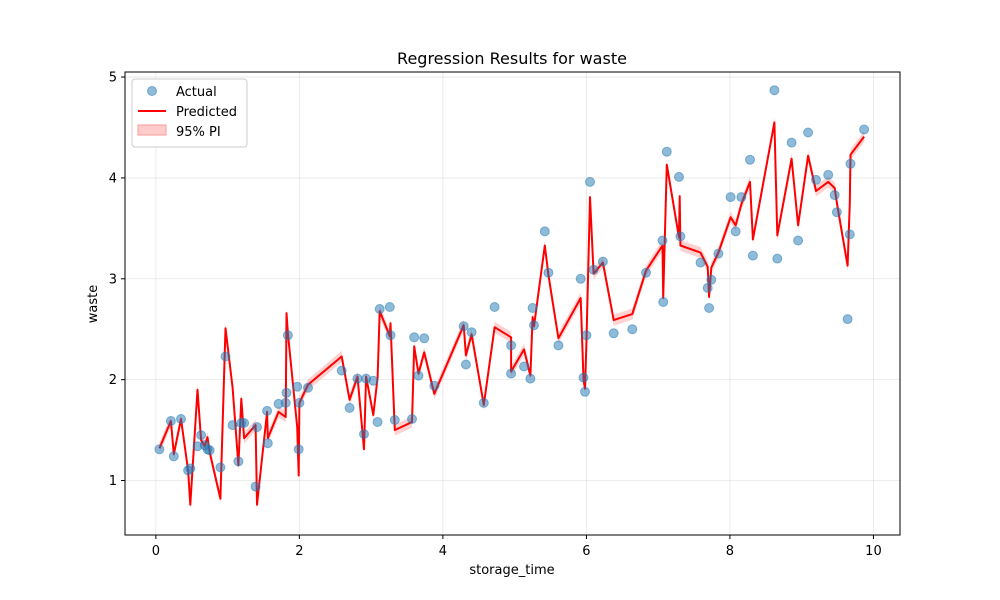 The width and height of the screenshot is (1000, 600). What do you see at coordinates (196, 92) in the screenshot?
I see `legend-actual-label: Actual` at bounding box center [196, 92].